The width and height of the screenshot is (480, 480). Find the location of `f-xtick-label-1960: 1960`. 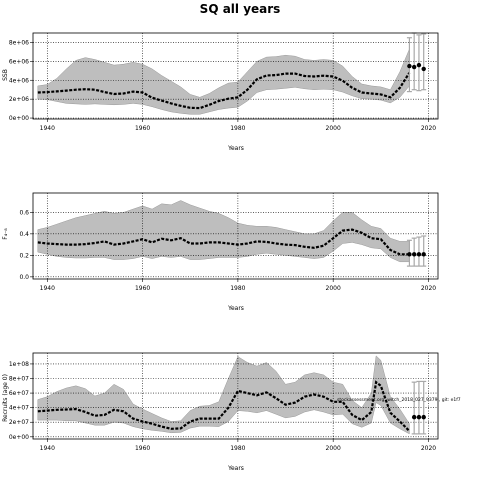

f-xtick-label-1960: 1960 is located at coordinates (142, 288).